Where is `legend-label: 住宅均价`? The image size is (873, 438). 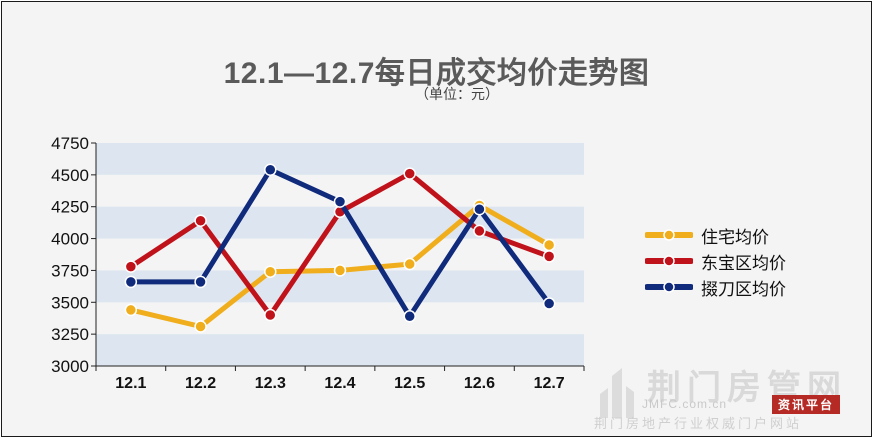 legend-label: 住宅均价 is located at coordinates (735, 237).